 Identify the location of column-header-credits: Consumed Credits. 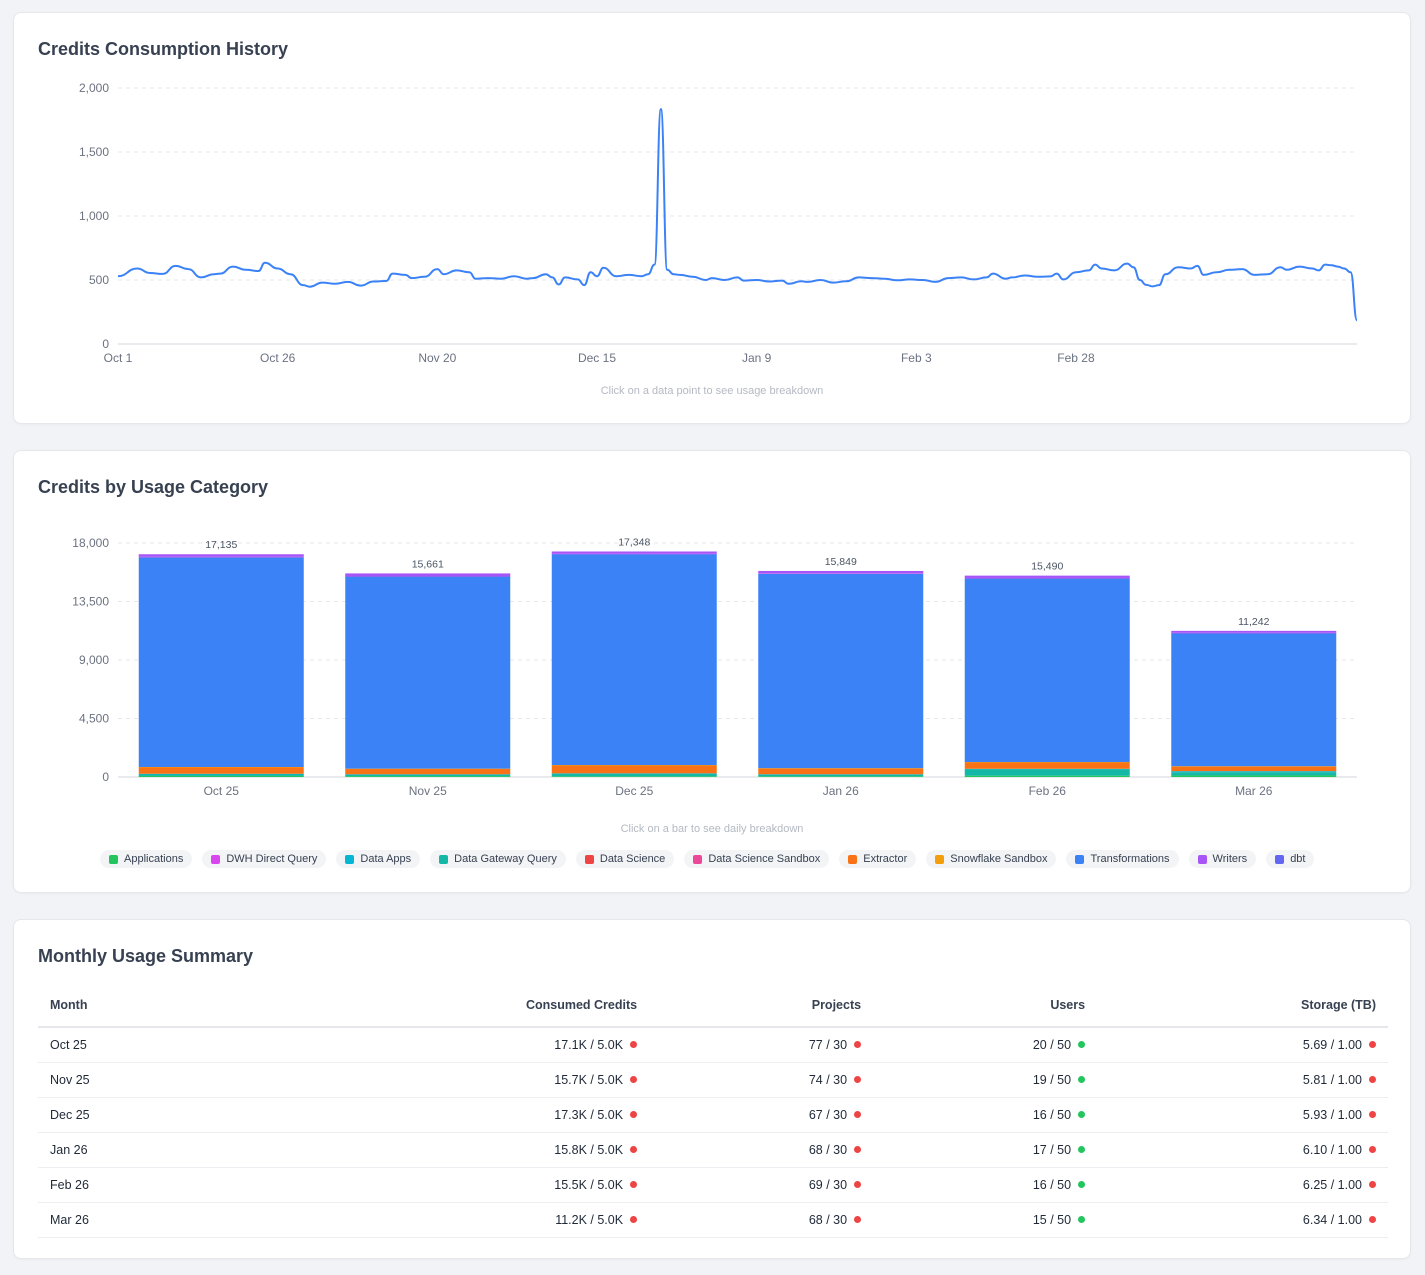
(451, 1006).